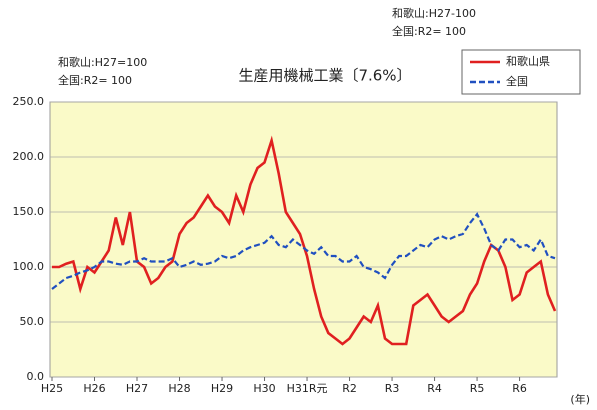  Describe the element at coordinates (52, 388) in the screenshot. I see `x-tick-label: H25` at that location.